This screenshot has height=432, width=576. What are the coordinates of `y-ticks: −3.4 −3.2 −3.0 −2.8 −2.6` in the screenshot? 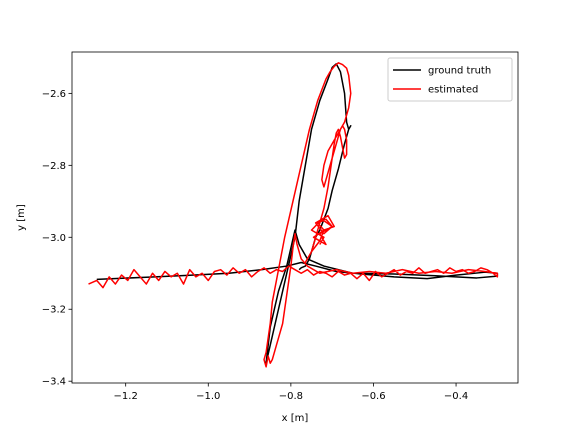 It's located at (57, 238).